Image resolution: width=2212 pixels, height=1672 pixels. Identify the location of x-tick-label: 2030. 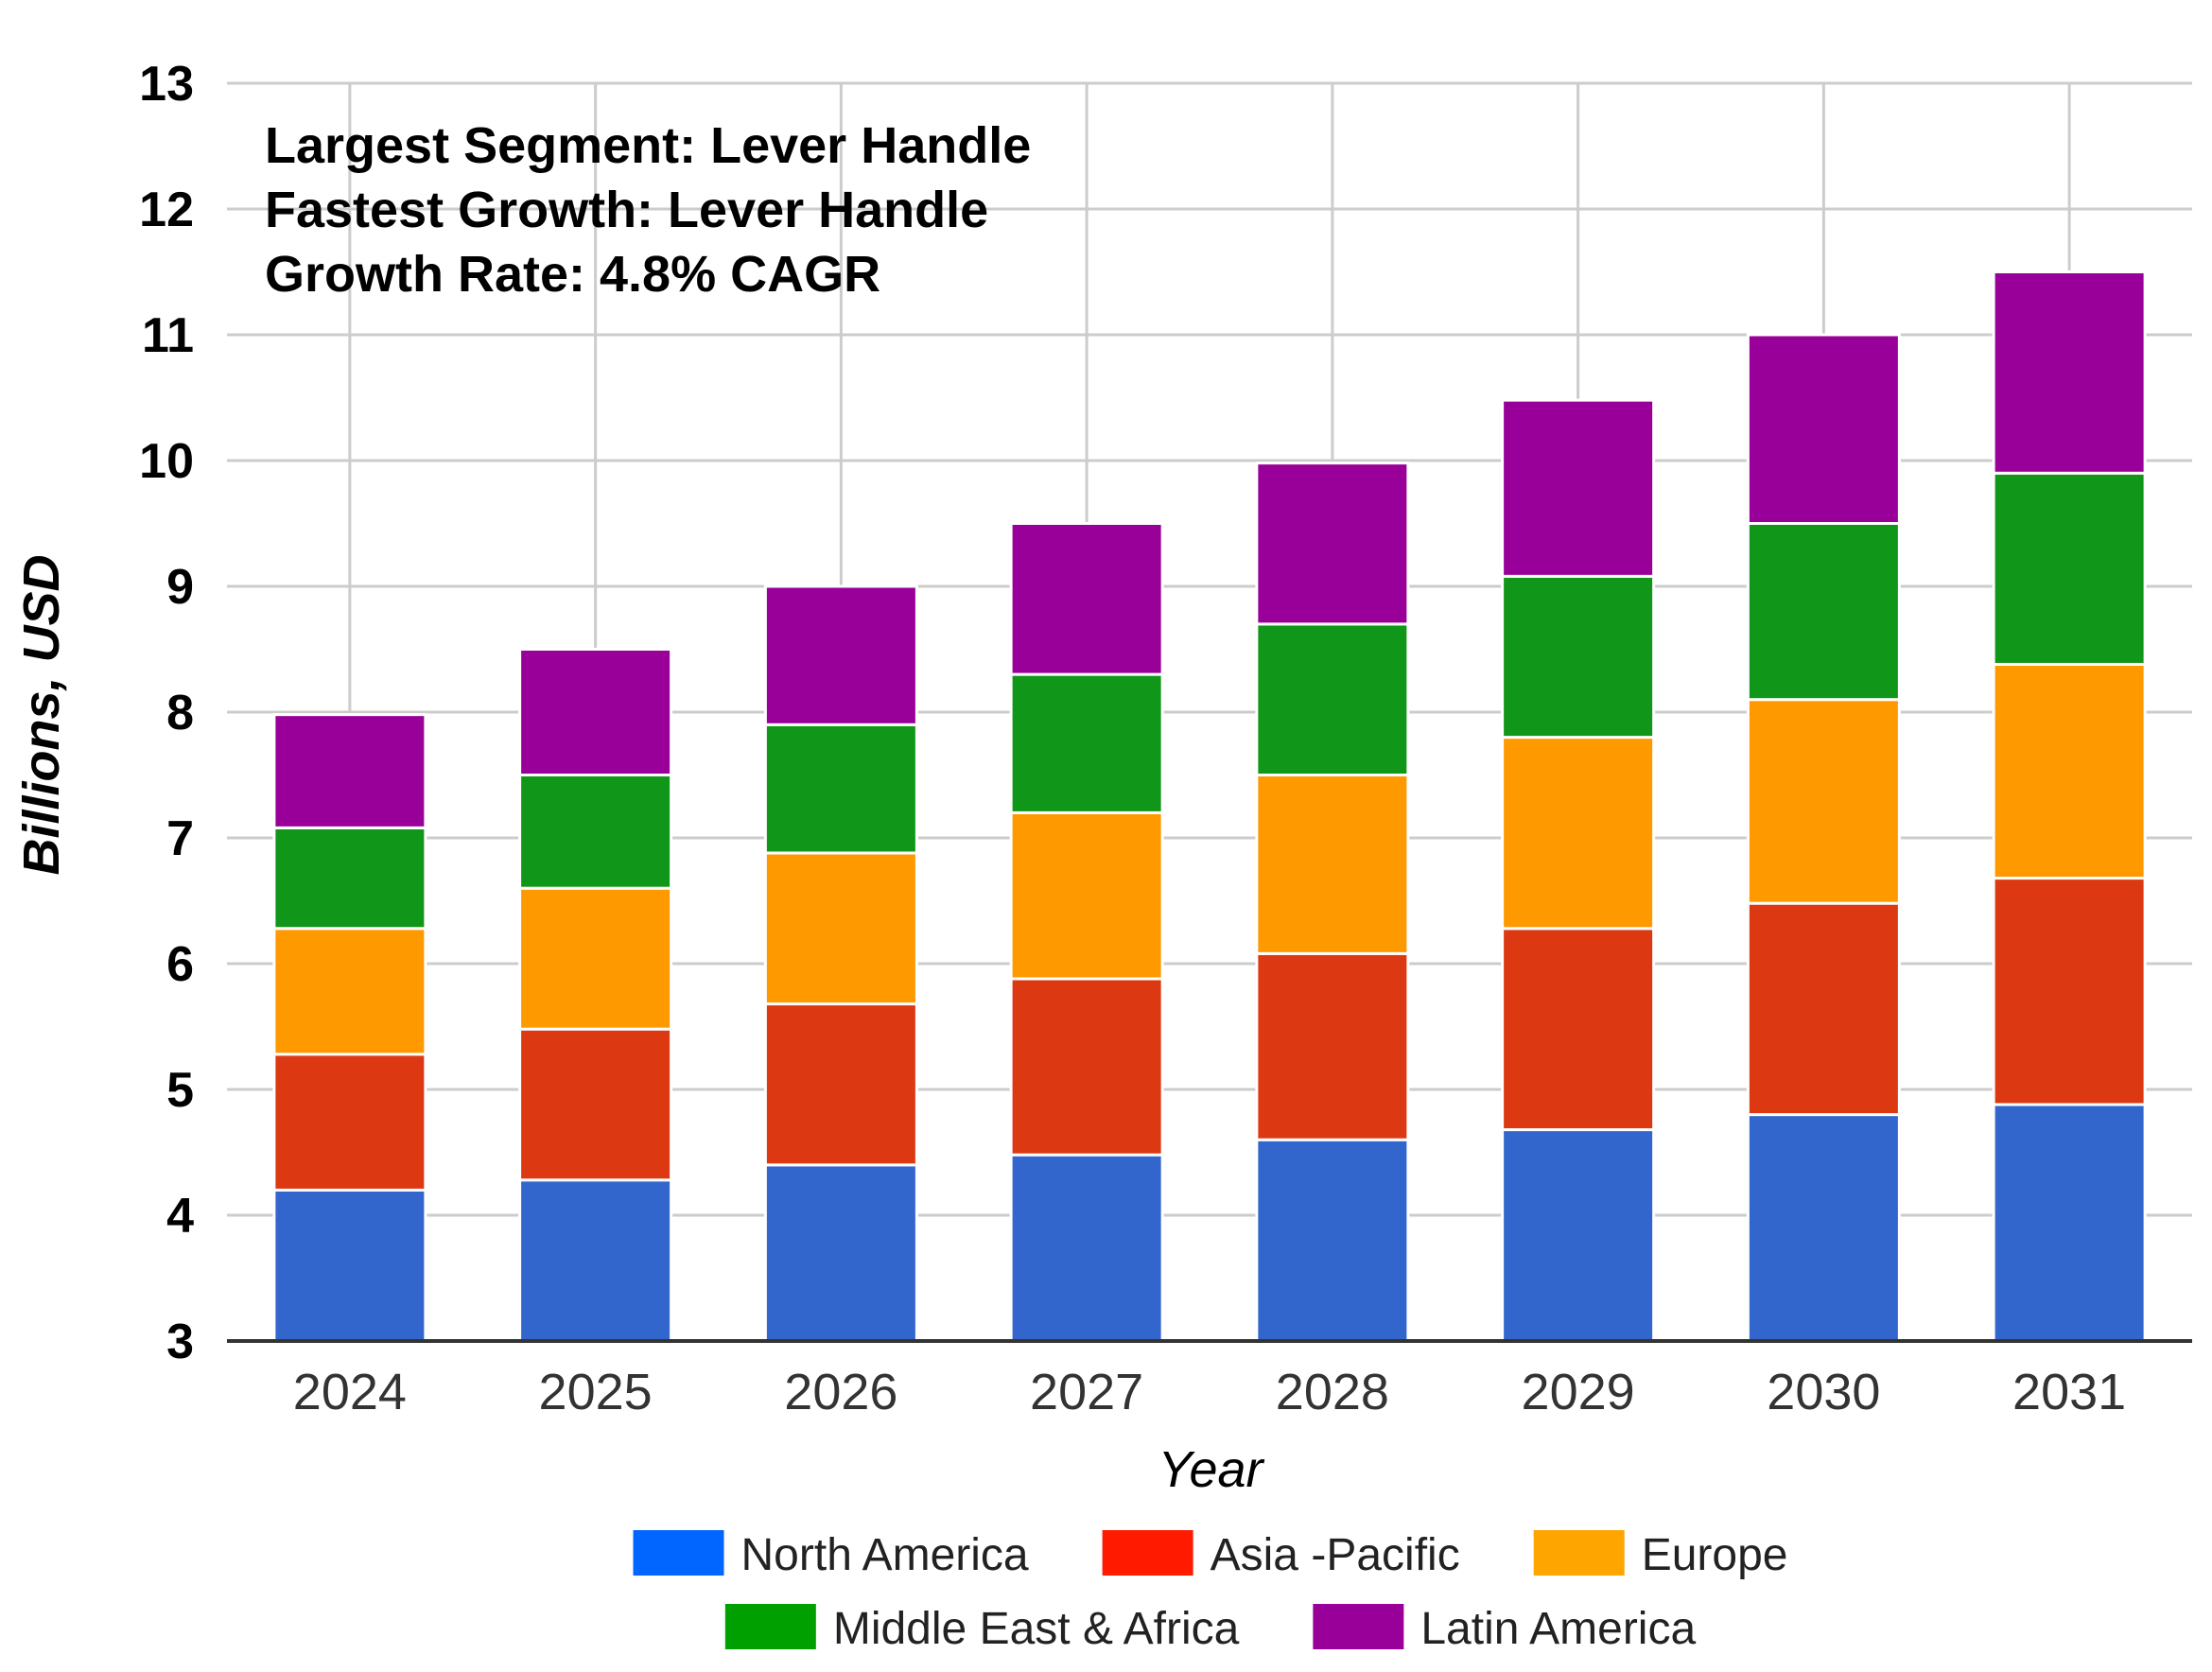
(1823, 1392).